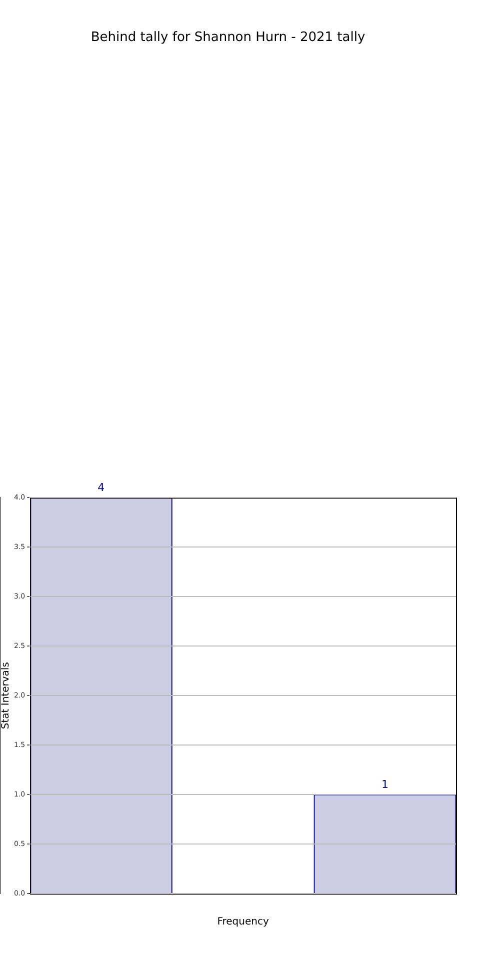 The height and width of the screenshot is (960, 480). Describe the element at coordinates (228, 38) in the screenshot. I see `chart-title: Behind tally for Shannon Hurn - 2021 tally` at that location.